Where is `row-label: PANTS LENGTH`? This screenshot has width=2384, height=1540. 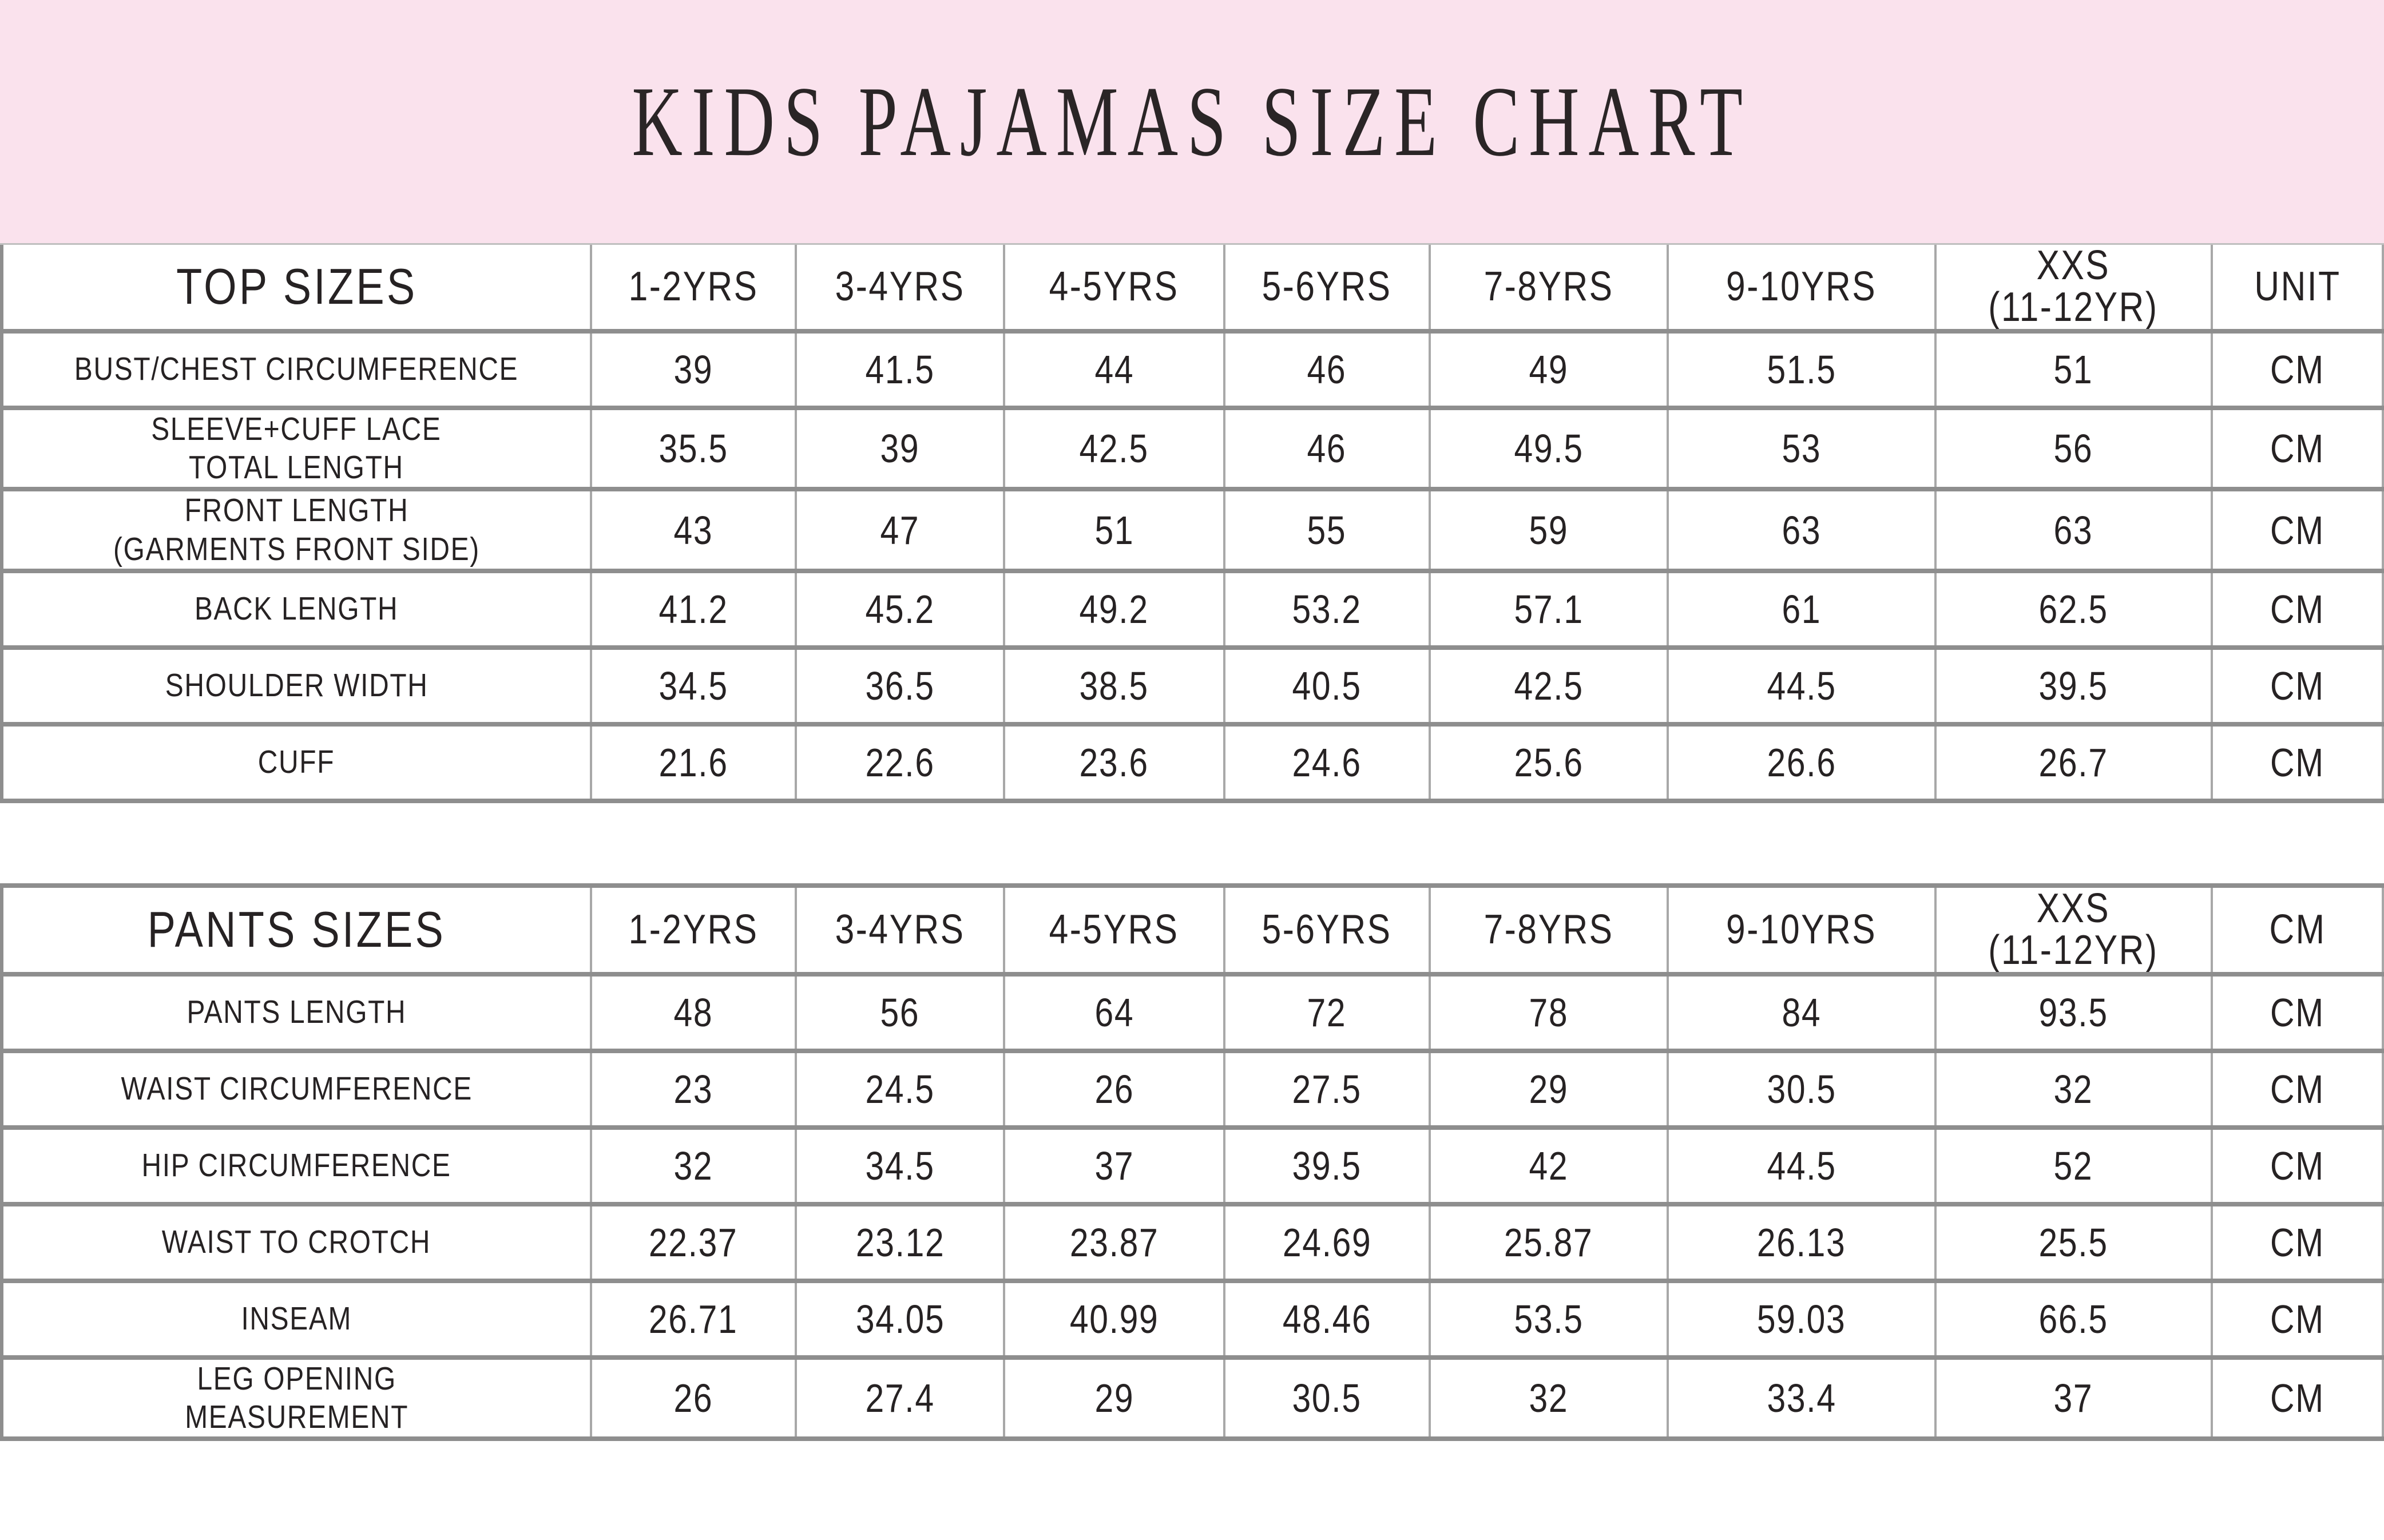
row-label: PANTS LENGTH is located at coordinates (296, 1012).